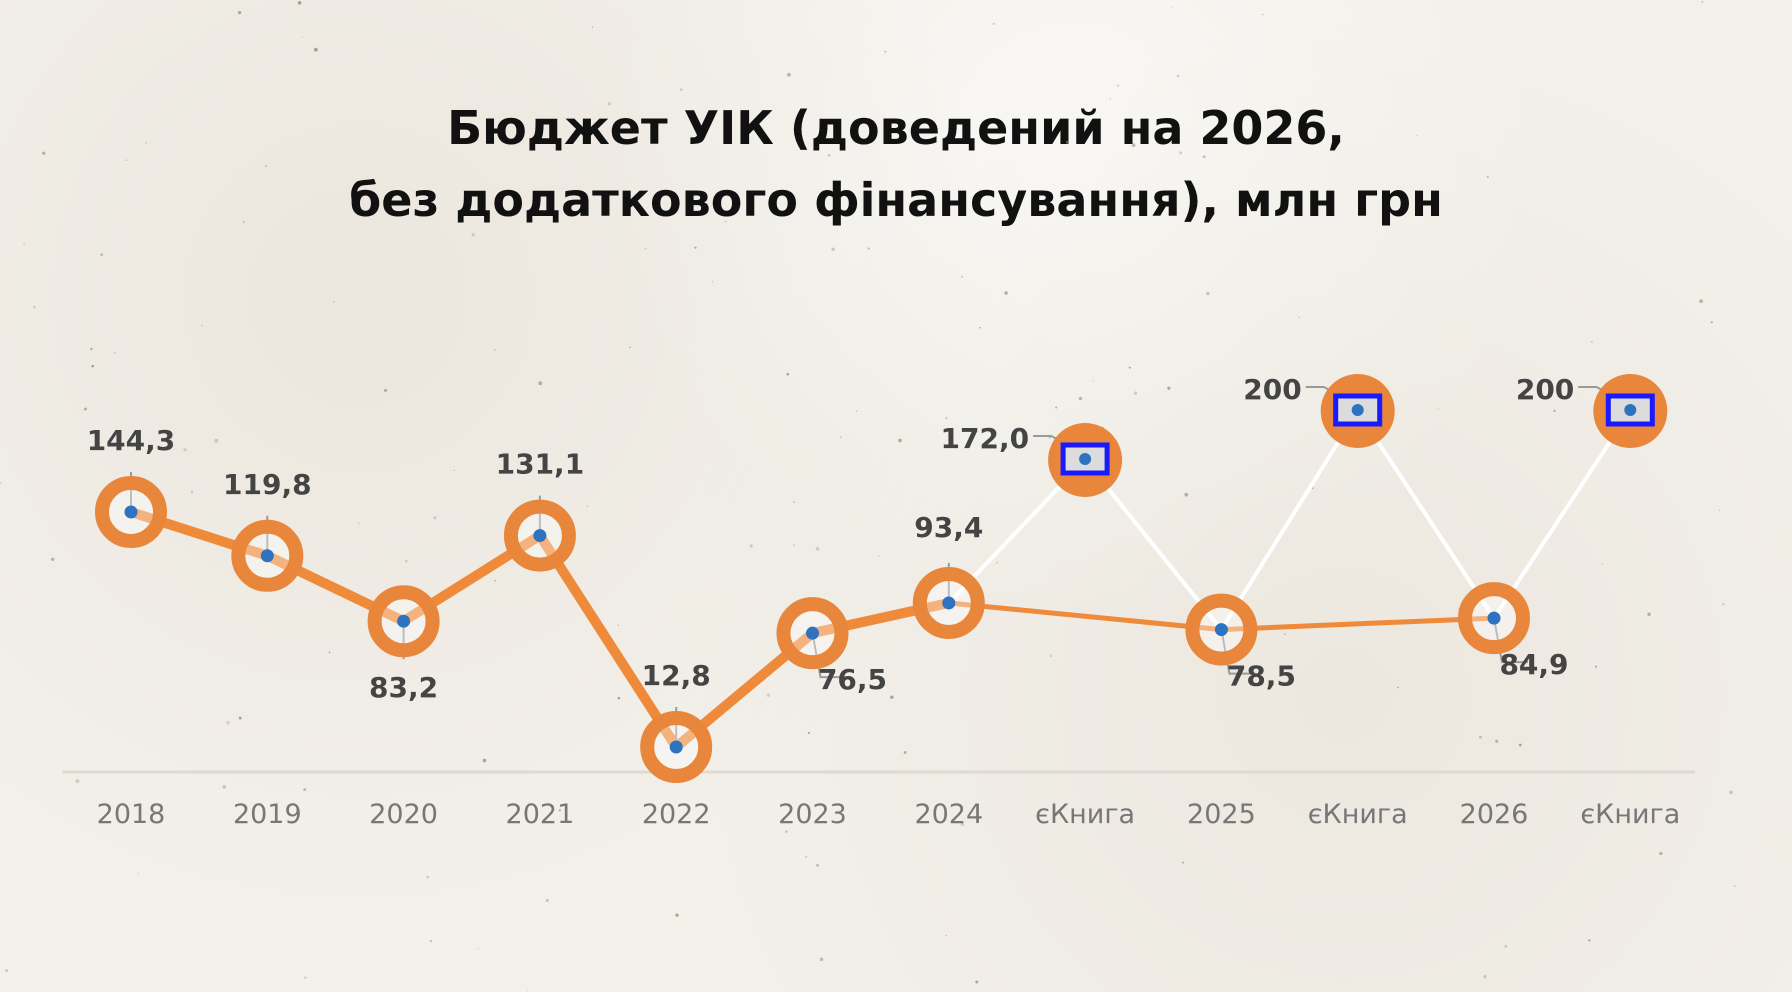 The width and height of the screenshot is (1792, 992). Describe the element at coordinates (896, 200) in the screenshot. I see `chart-title-line-2: без додаткового фінансування), млн грн` at that location.